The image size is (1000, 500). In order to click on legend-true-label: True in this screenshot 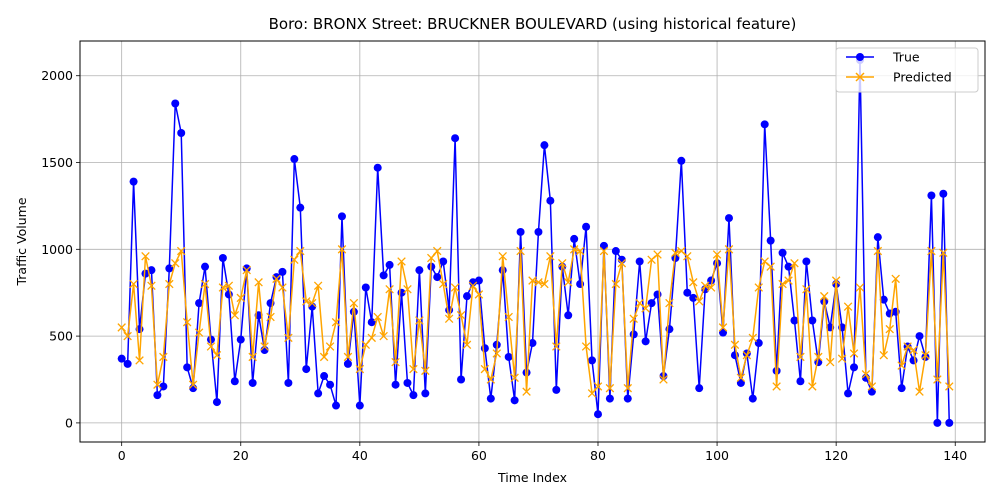, I will do `click(906, 57)`.